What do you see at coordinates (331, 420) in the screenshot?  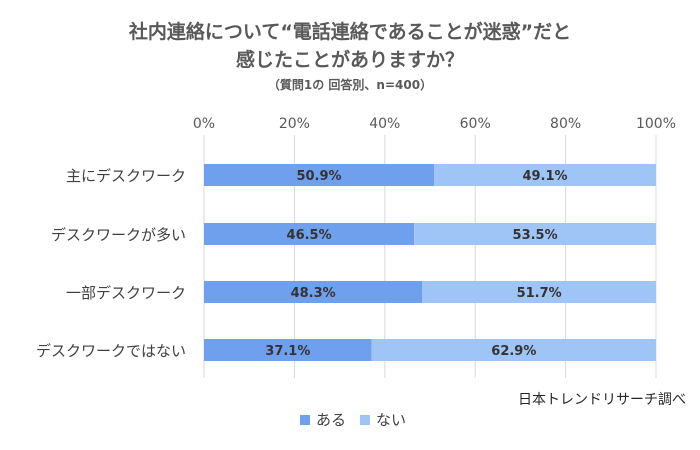 I see `legend-label-aru: ある` at bounding box center [331, 420].